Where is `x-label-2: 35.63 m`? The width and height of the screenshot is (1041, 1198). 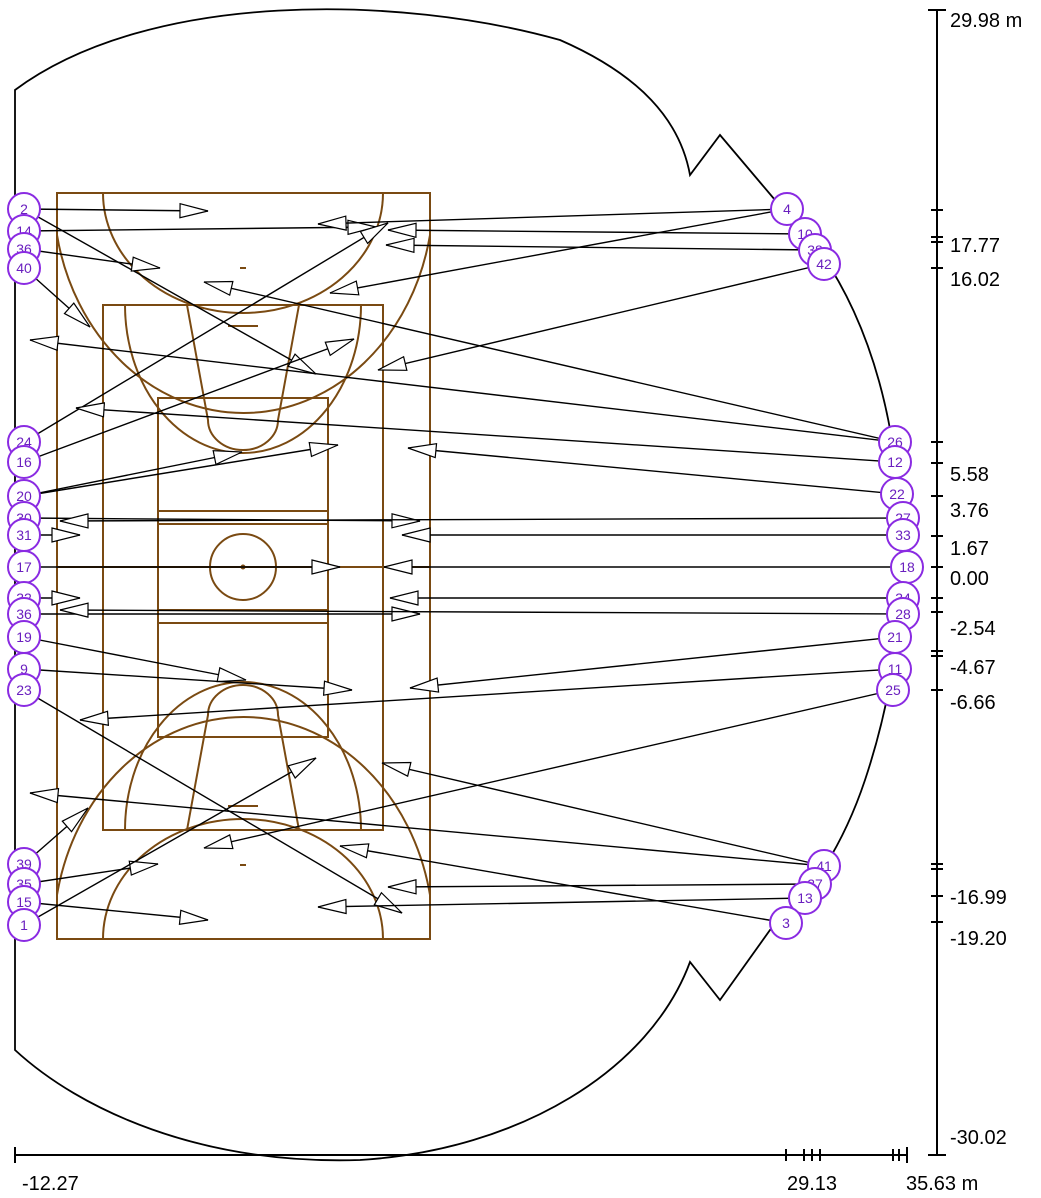 x-label-2: 35.63 m is located at coordinates (942, 1184).